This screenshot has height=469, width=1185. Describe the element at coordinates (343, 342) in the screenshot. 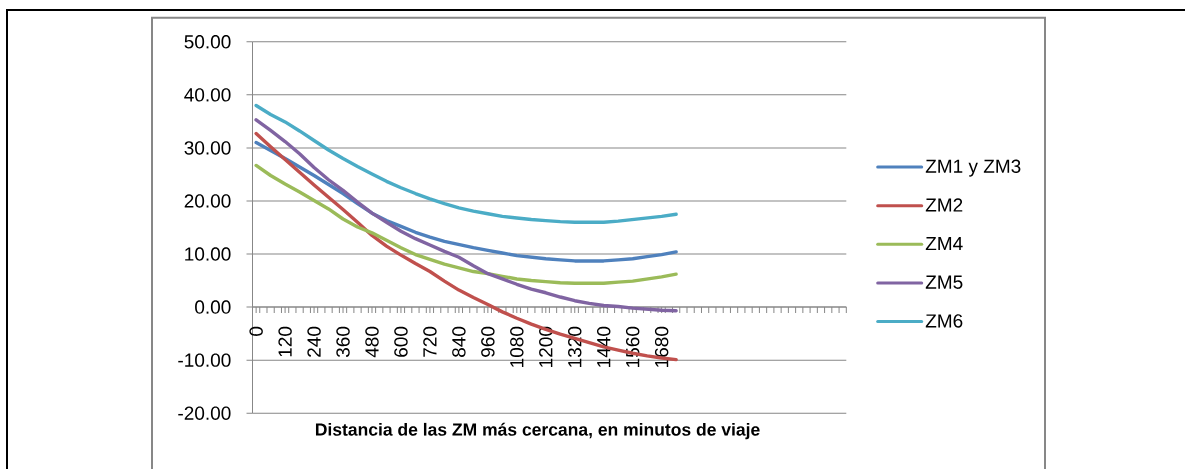

I see `x-tick-label: 360` at that location.